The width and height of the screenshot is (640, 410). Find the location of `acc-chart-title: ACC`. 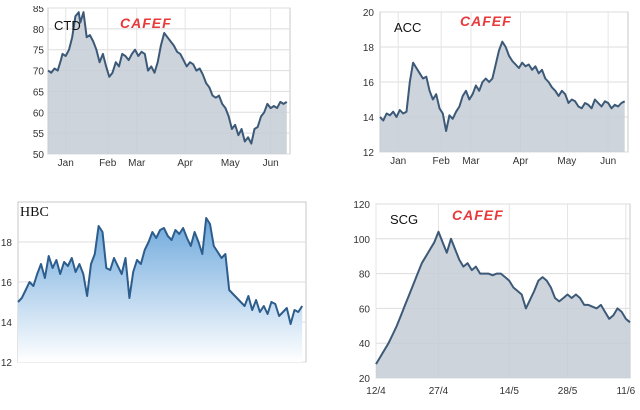

acc-chart-title: ACC is located at coordinates (407, 27).